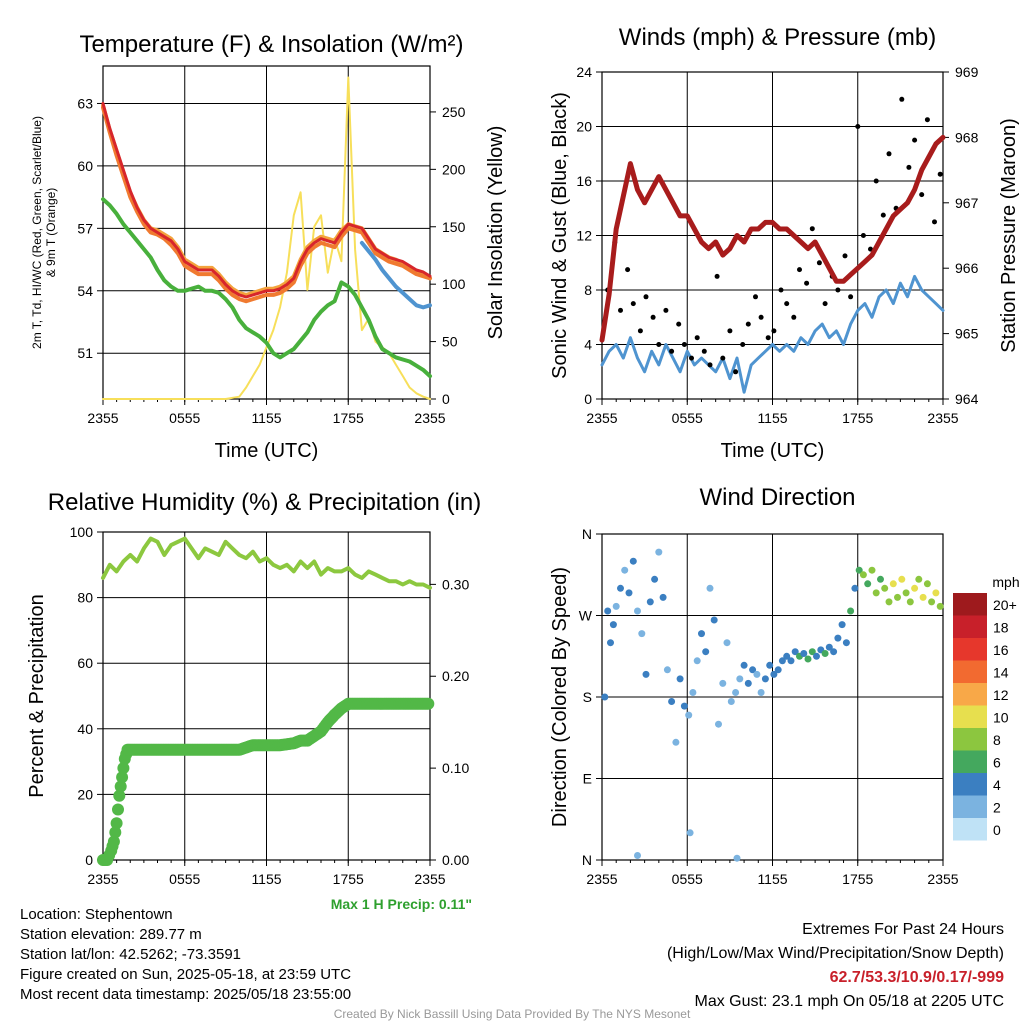 Image resolution: width=1024 pixels, height=1024 pixels. What do you see at coordinates (587, 779) in the screenshot?
I see `dir-ytick-label: E` at bounding box center [587, 779].